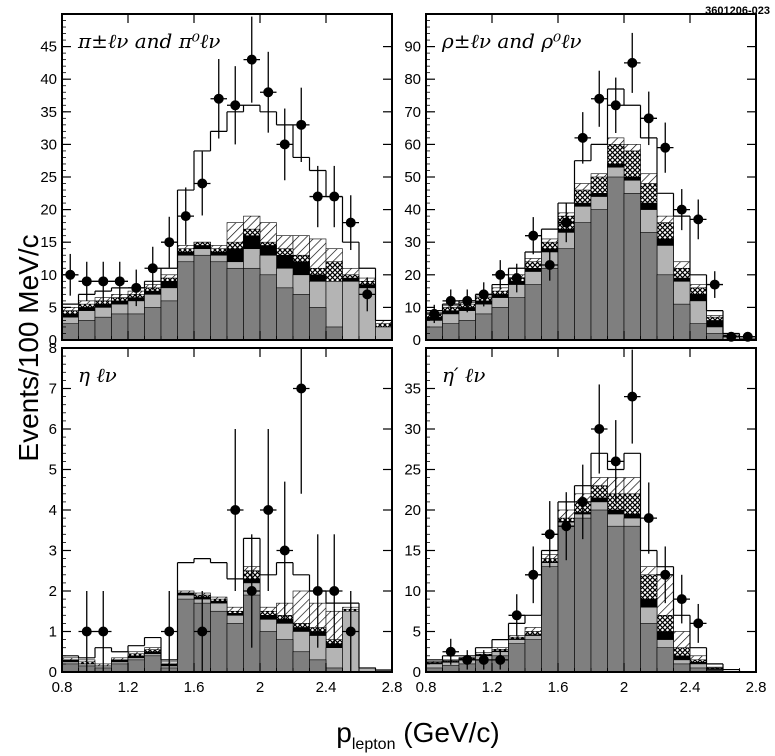 Image resolution: width=775 pixels, height=756 pixels. Describe the element at coordinates (97, 375) in the screenshot. I see `panel-title: η ℓν` at that location.